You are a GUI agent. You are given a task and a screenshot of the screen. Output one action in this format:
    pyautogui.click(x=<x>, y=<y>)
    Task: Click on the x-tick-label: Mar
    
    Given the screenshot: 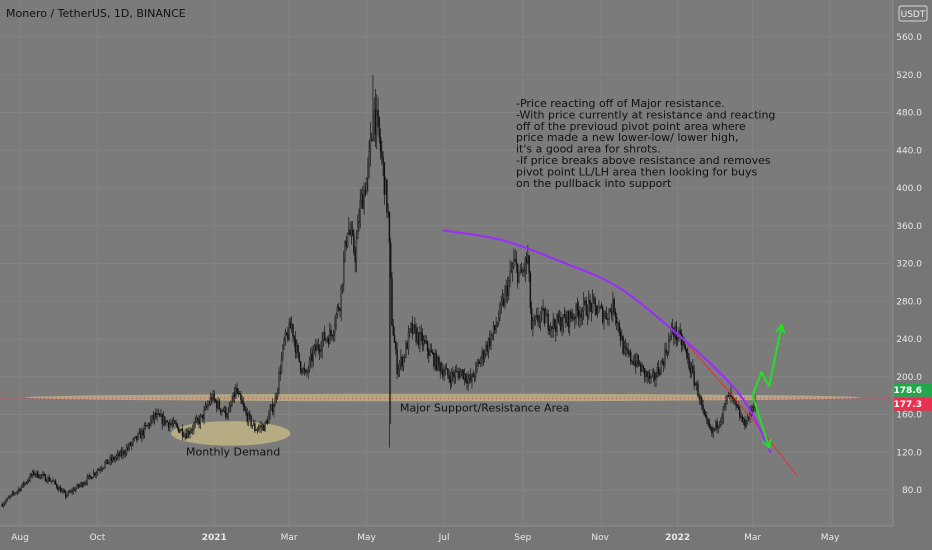 What is the action you would take?
    pyautogui.click(x=289, y=538)
    